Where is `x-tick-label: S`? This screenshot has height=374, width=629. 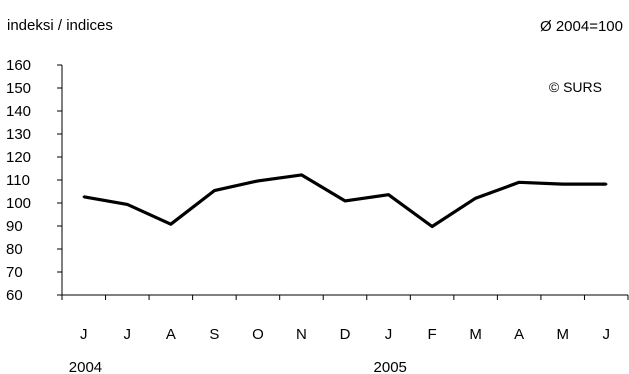 x-tick-label: S is located at coordinates (214, 334).